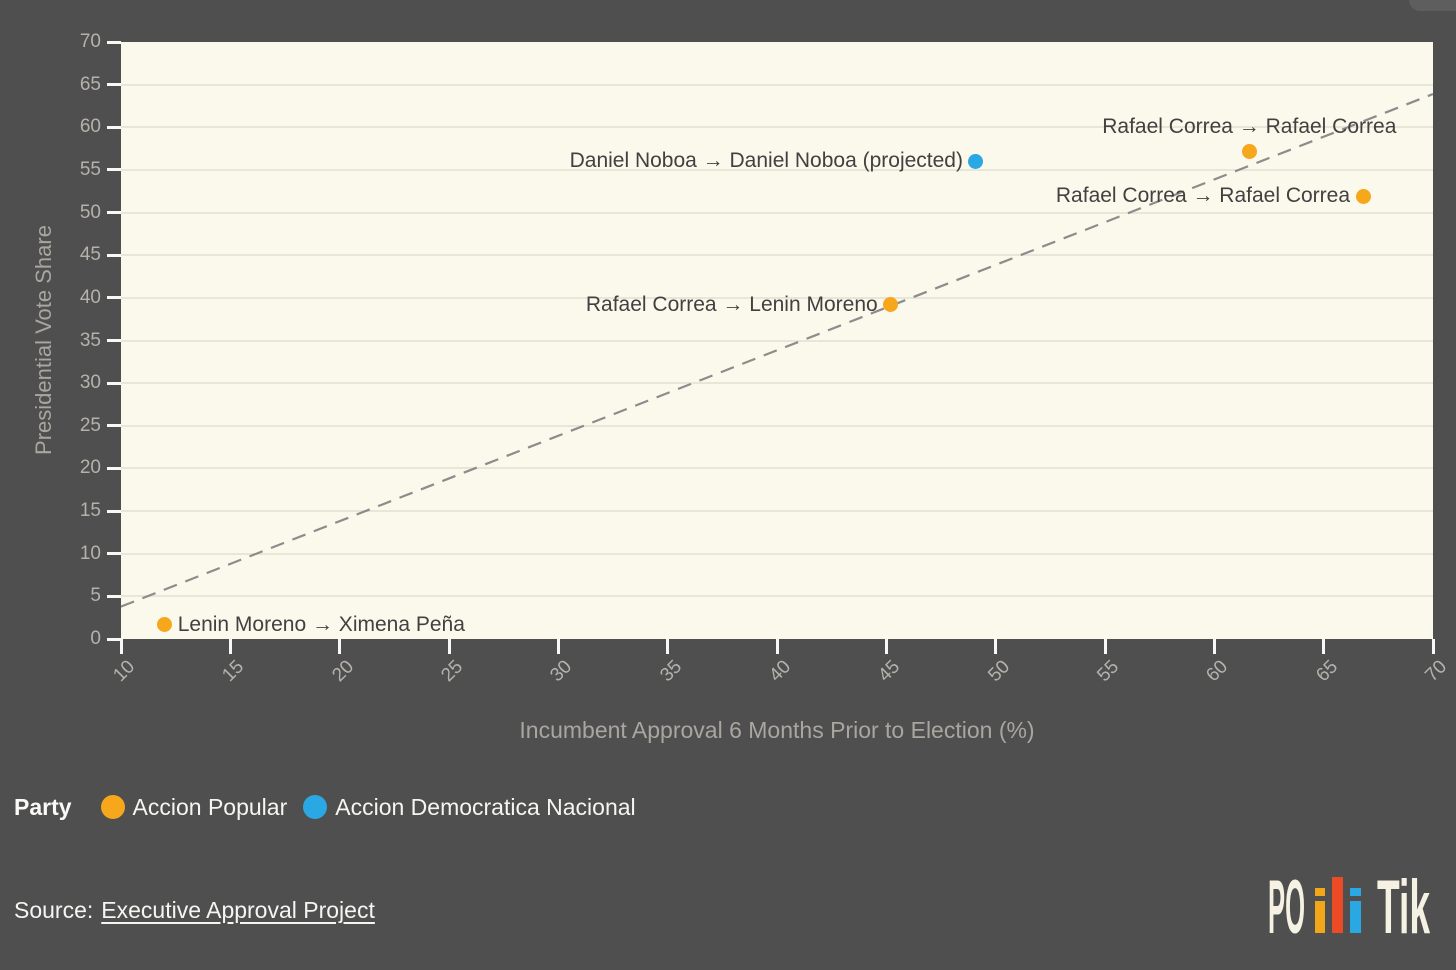  What do you see at coordinates (1327, 671) in the screenshot?
I see `x-tick-label-65: 65` at bounding box center [1327, 671].